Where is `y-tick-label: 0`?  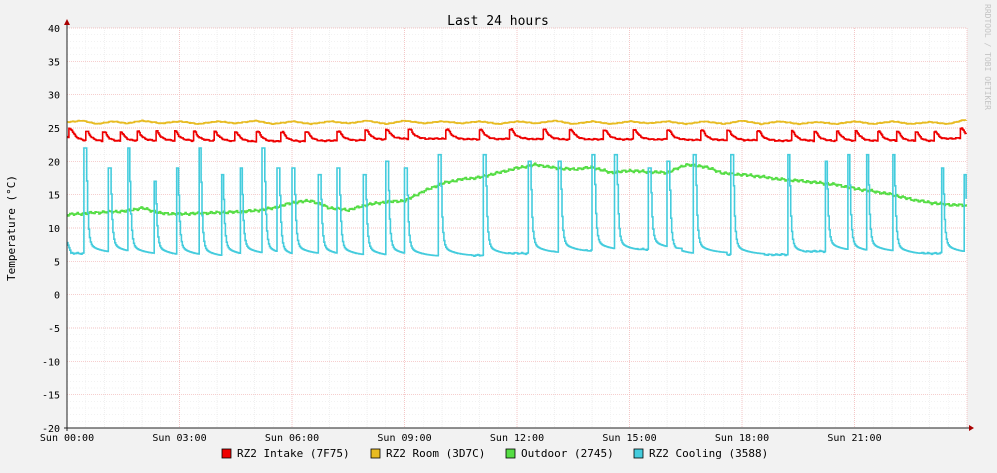
y-tick-label: 0 is located at coordinates (57, 296).